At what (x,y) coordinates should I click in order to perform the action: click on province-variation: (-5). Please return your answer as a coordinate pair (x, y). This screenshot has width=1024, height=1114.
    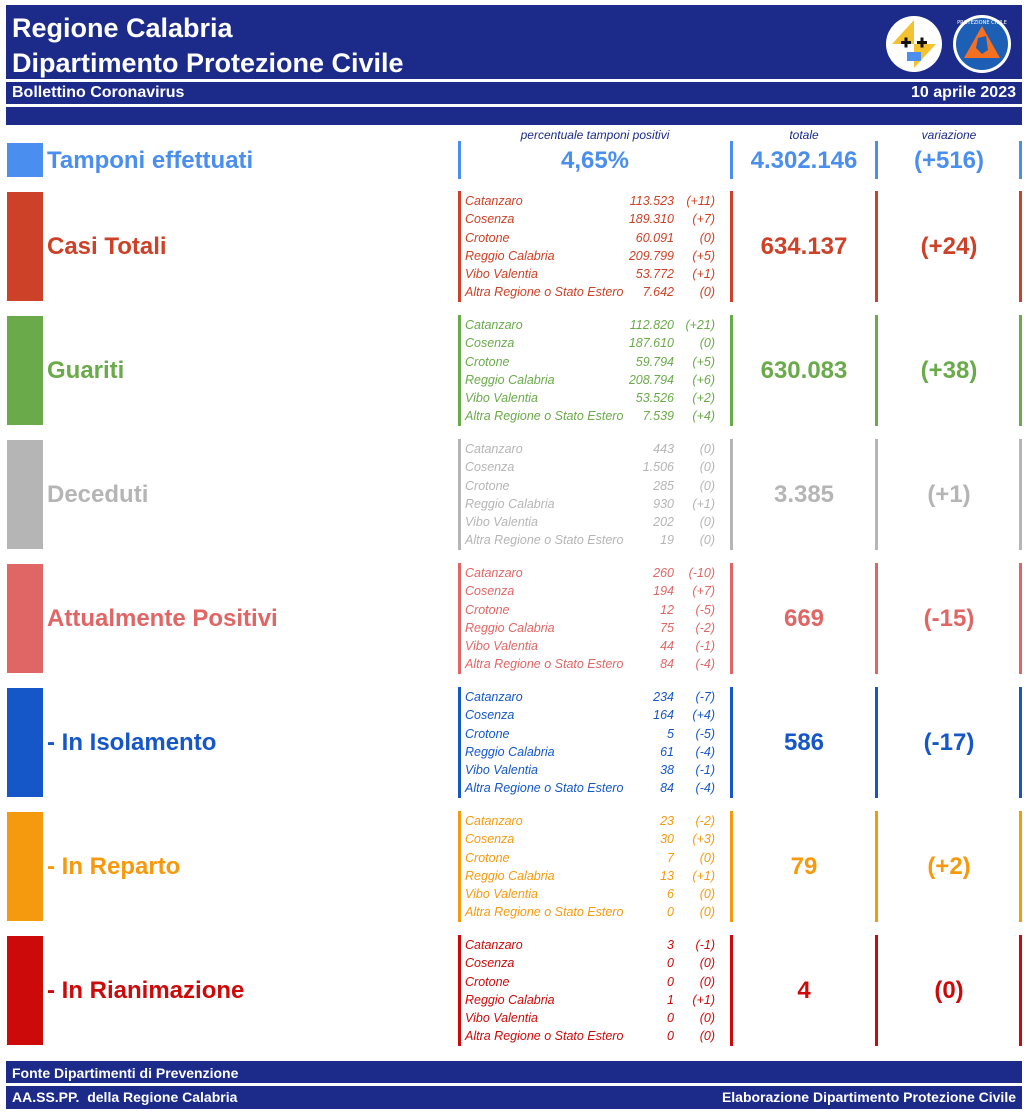
    Looking at the image, I should click on (705, 609).